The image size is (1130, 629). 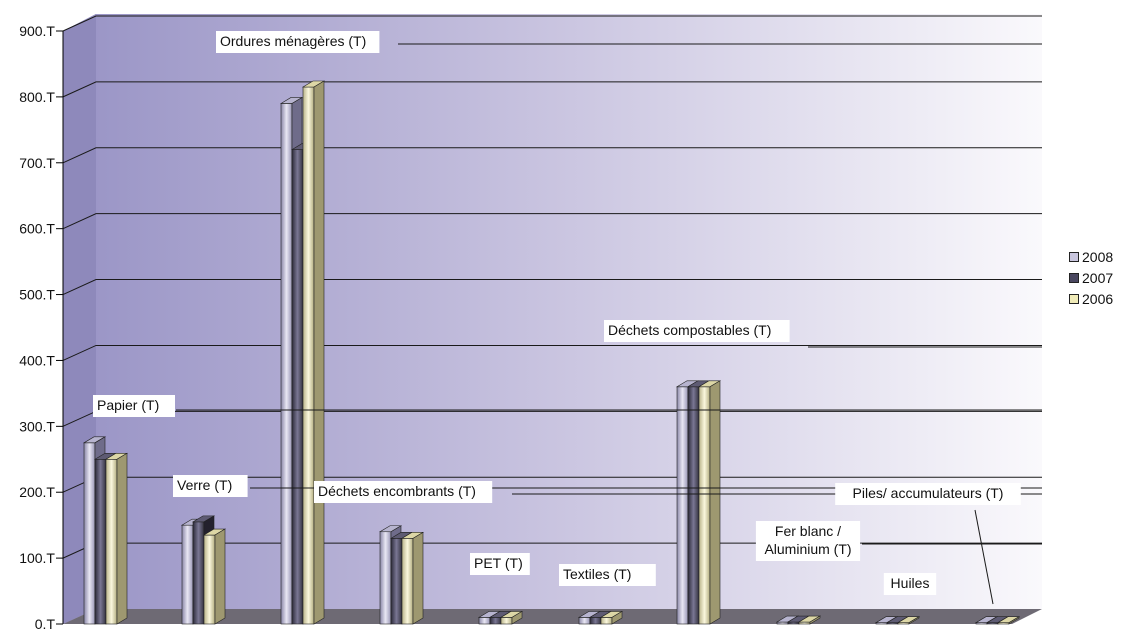 What do you see at coordinates (567, 406) in the screenshot?
I see `category-label: Papier (T)` at bounding box center [567, 406].